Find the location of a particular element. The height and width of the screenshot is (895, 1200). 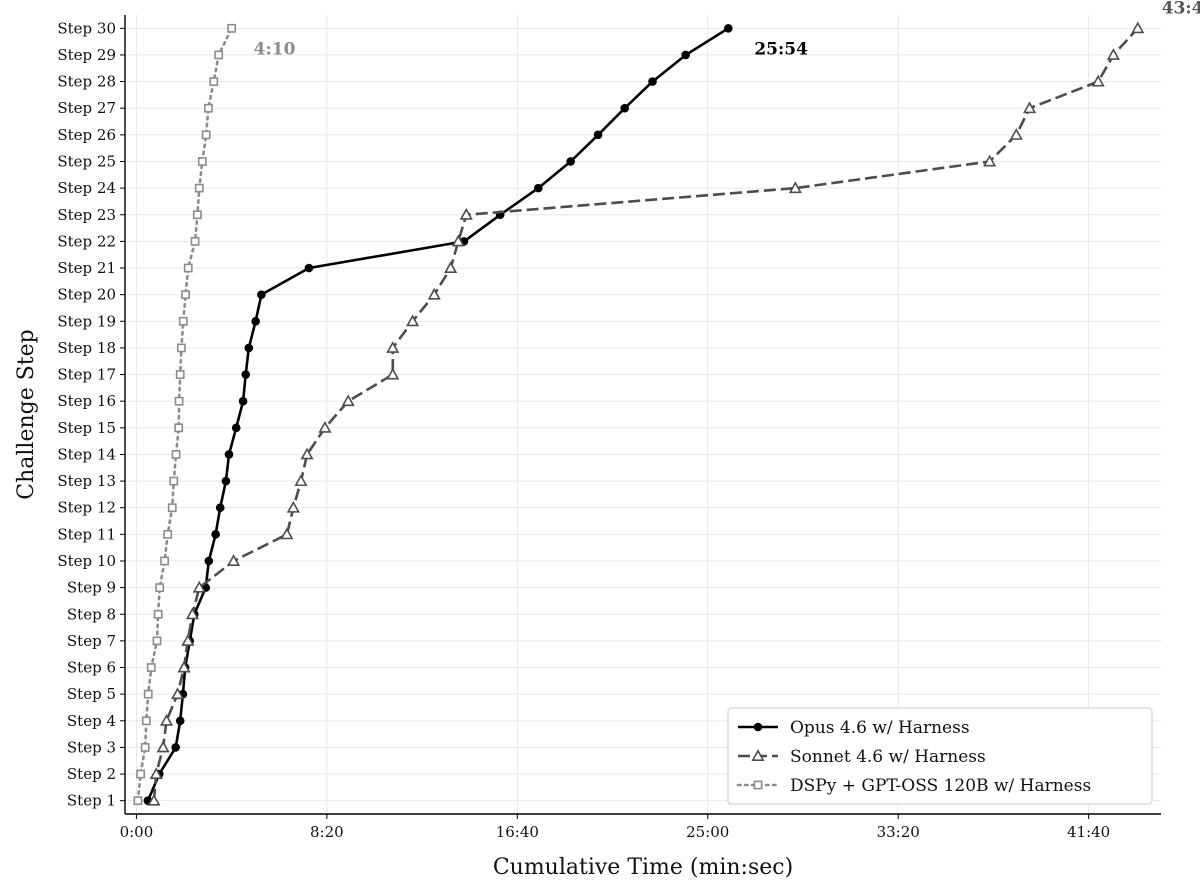

y-tick-label: Step 5 is located at coordinates (91, 694).